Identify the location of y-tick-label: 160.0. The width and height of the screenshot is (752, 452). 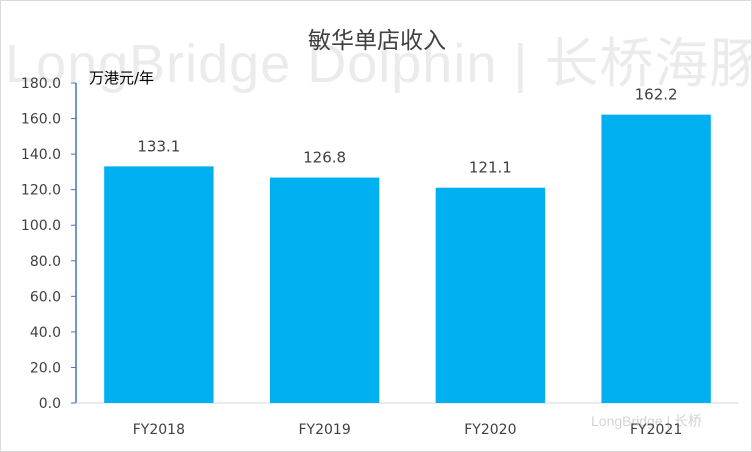
(41, 120).